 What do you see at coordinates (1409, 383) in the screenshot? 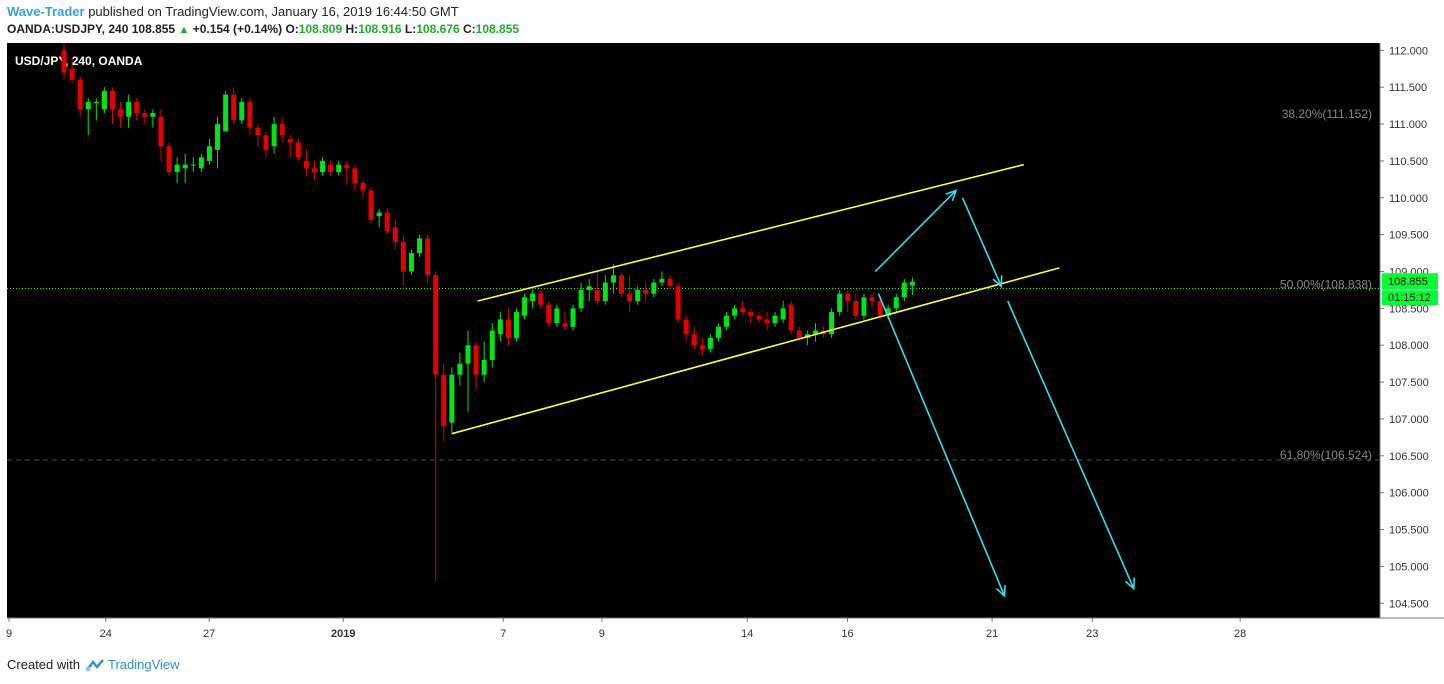
I see `y-tick-label: 107.500` at bounding box center [1409, 383].